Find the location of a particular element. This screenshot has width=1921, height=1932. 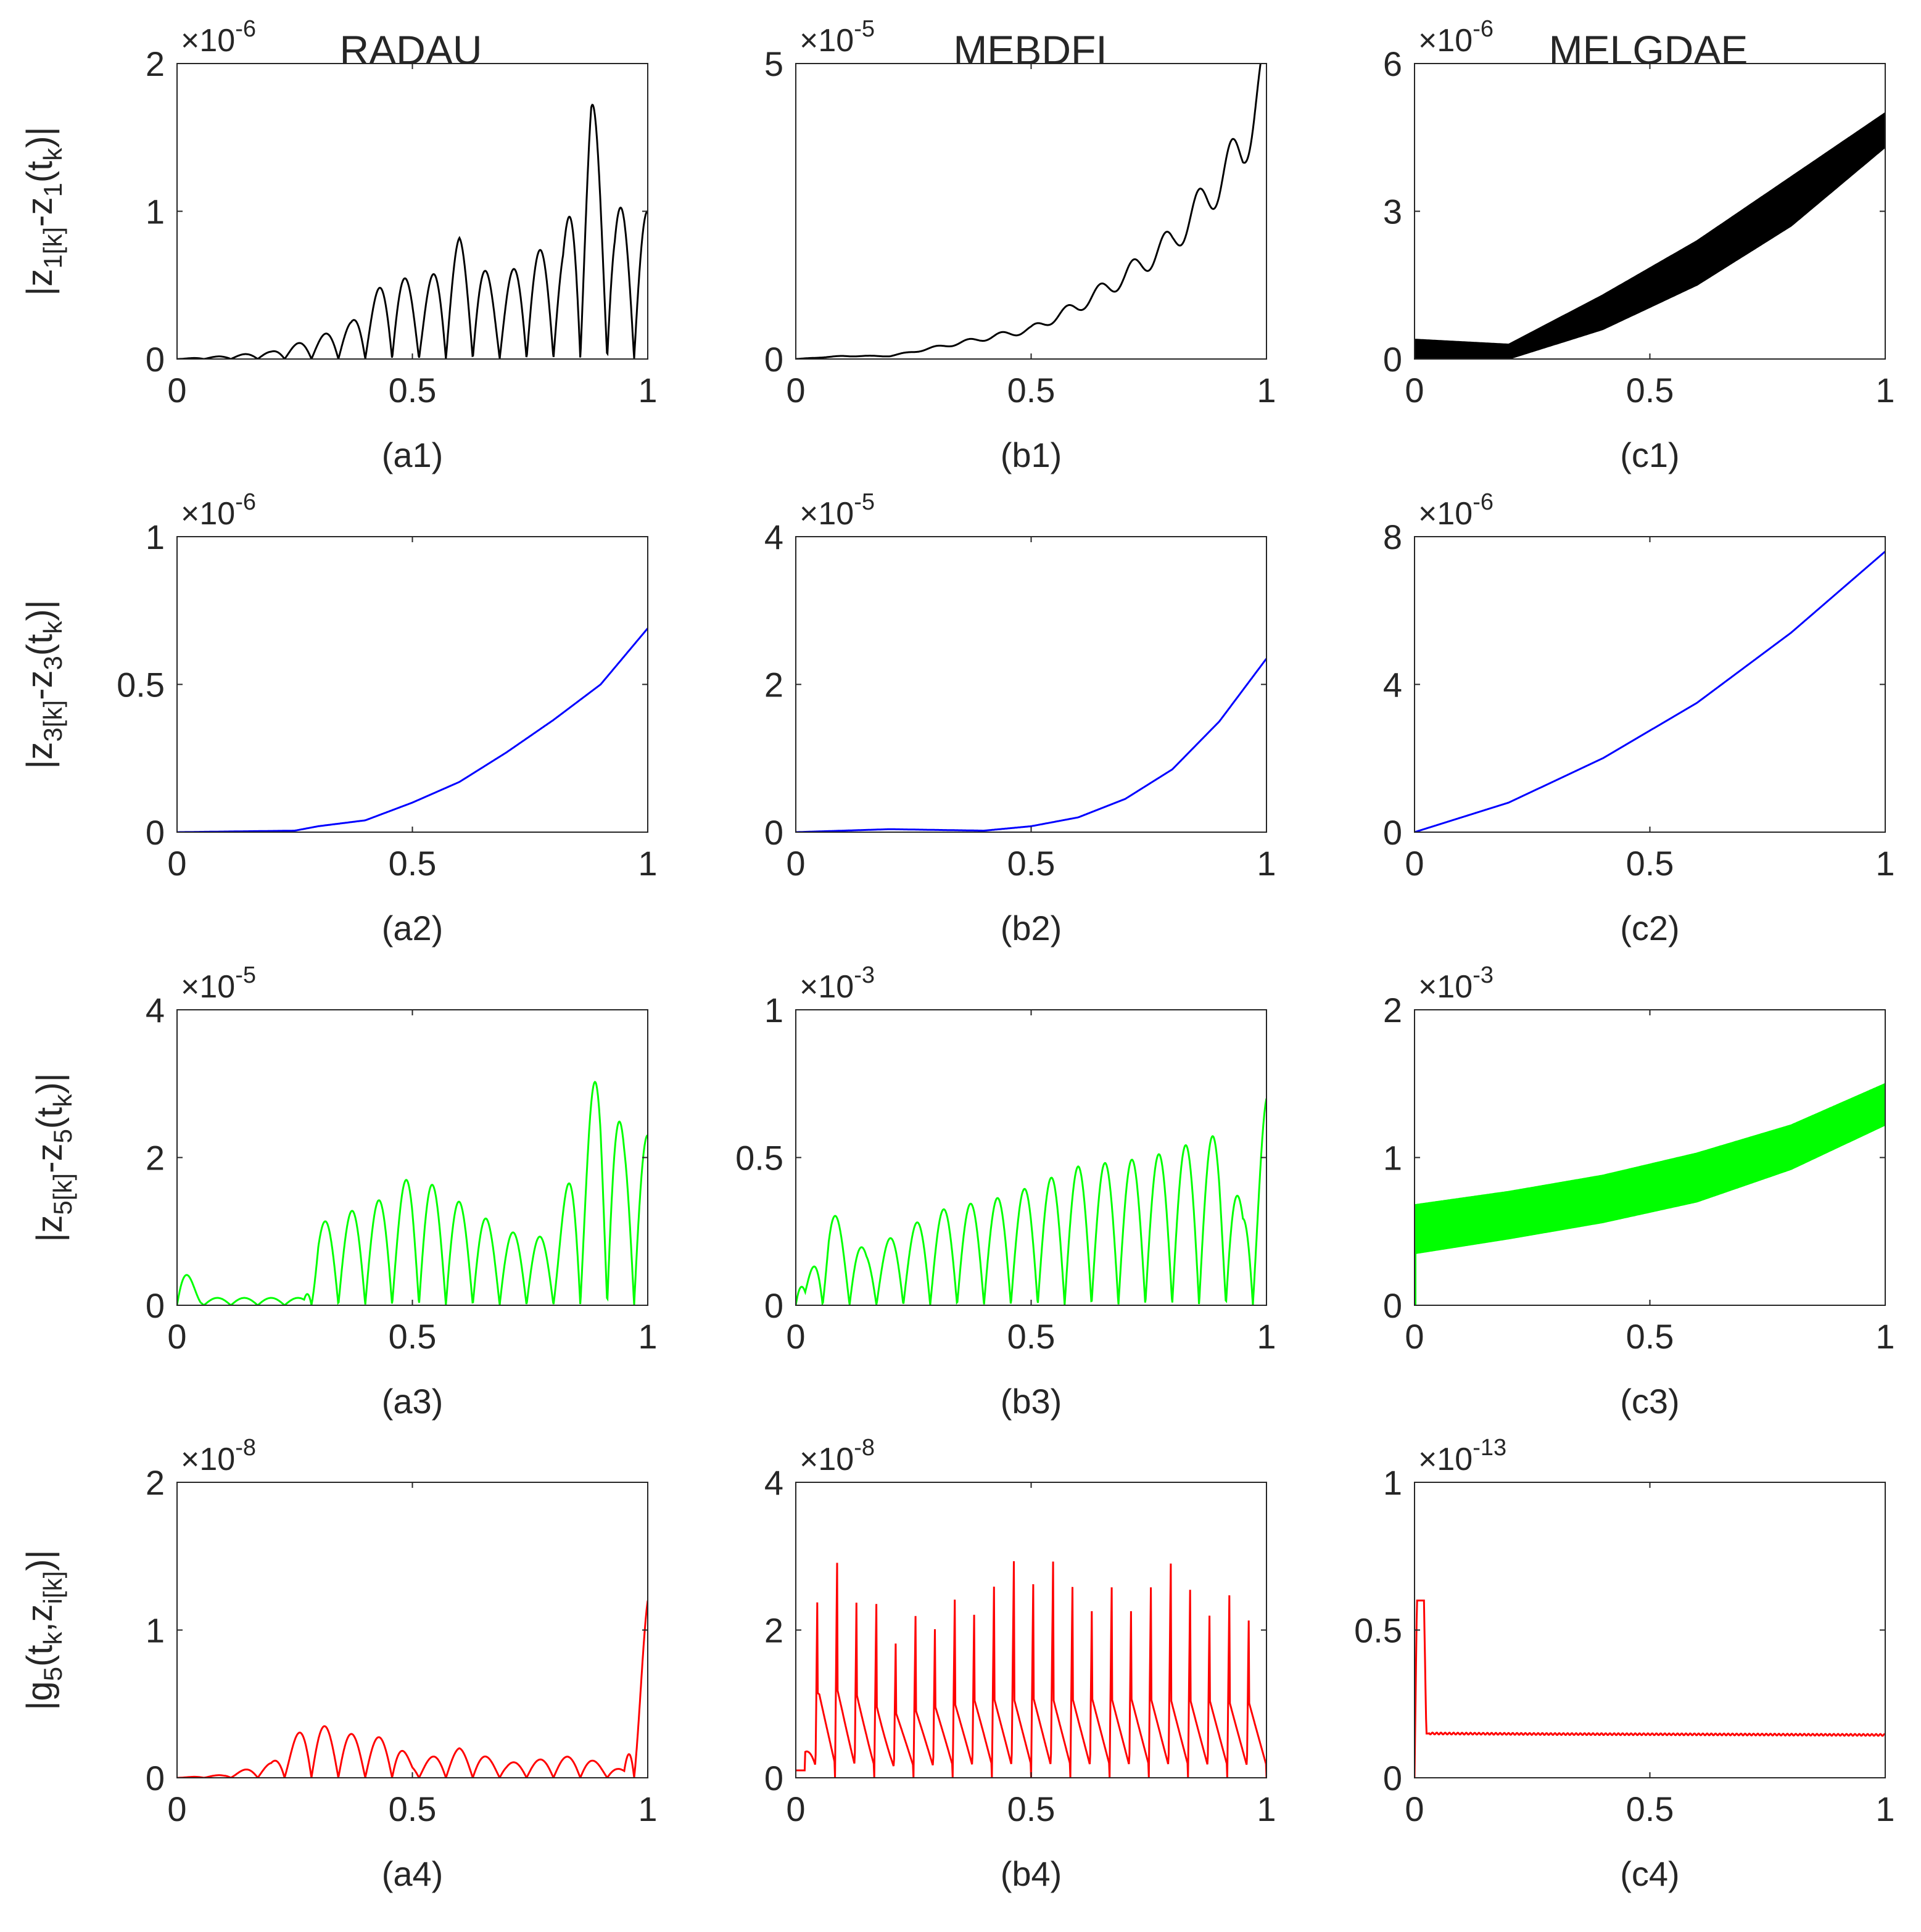

panel-c4: 0 0.5 1 0 0.5 1 ×10-13 (c4) is located at coordinates (1624, 1664).